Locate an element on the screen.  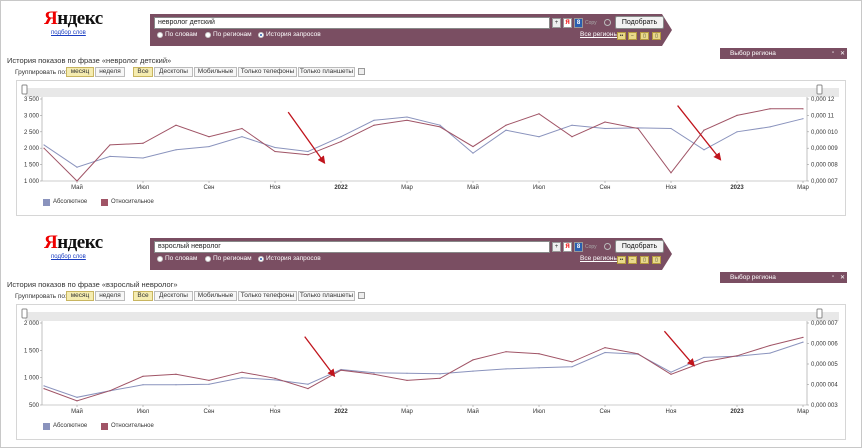
y-tick-label-left: 1 000 is located at coordinates (32, 182).